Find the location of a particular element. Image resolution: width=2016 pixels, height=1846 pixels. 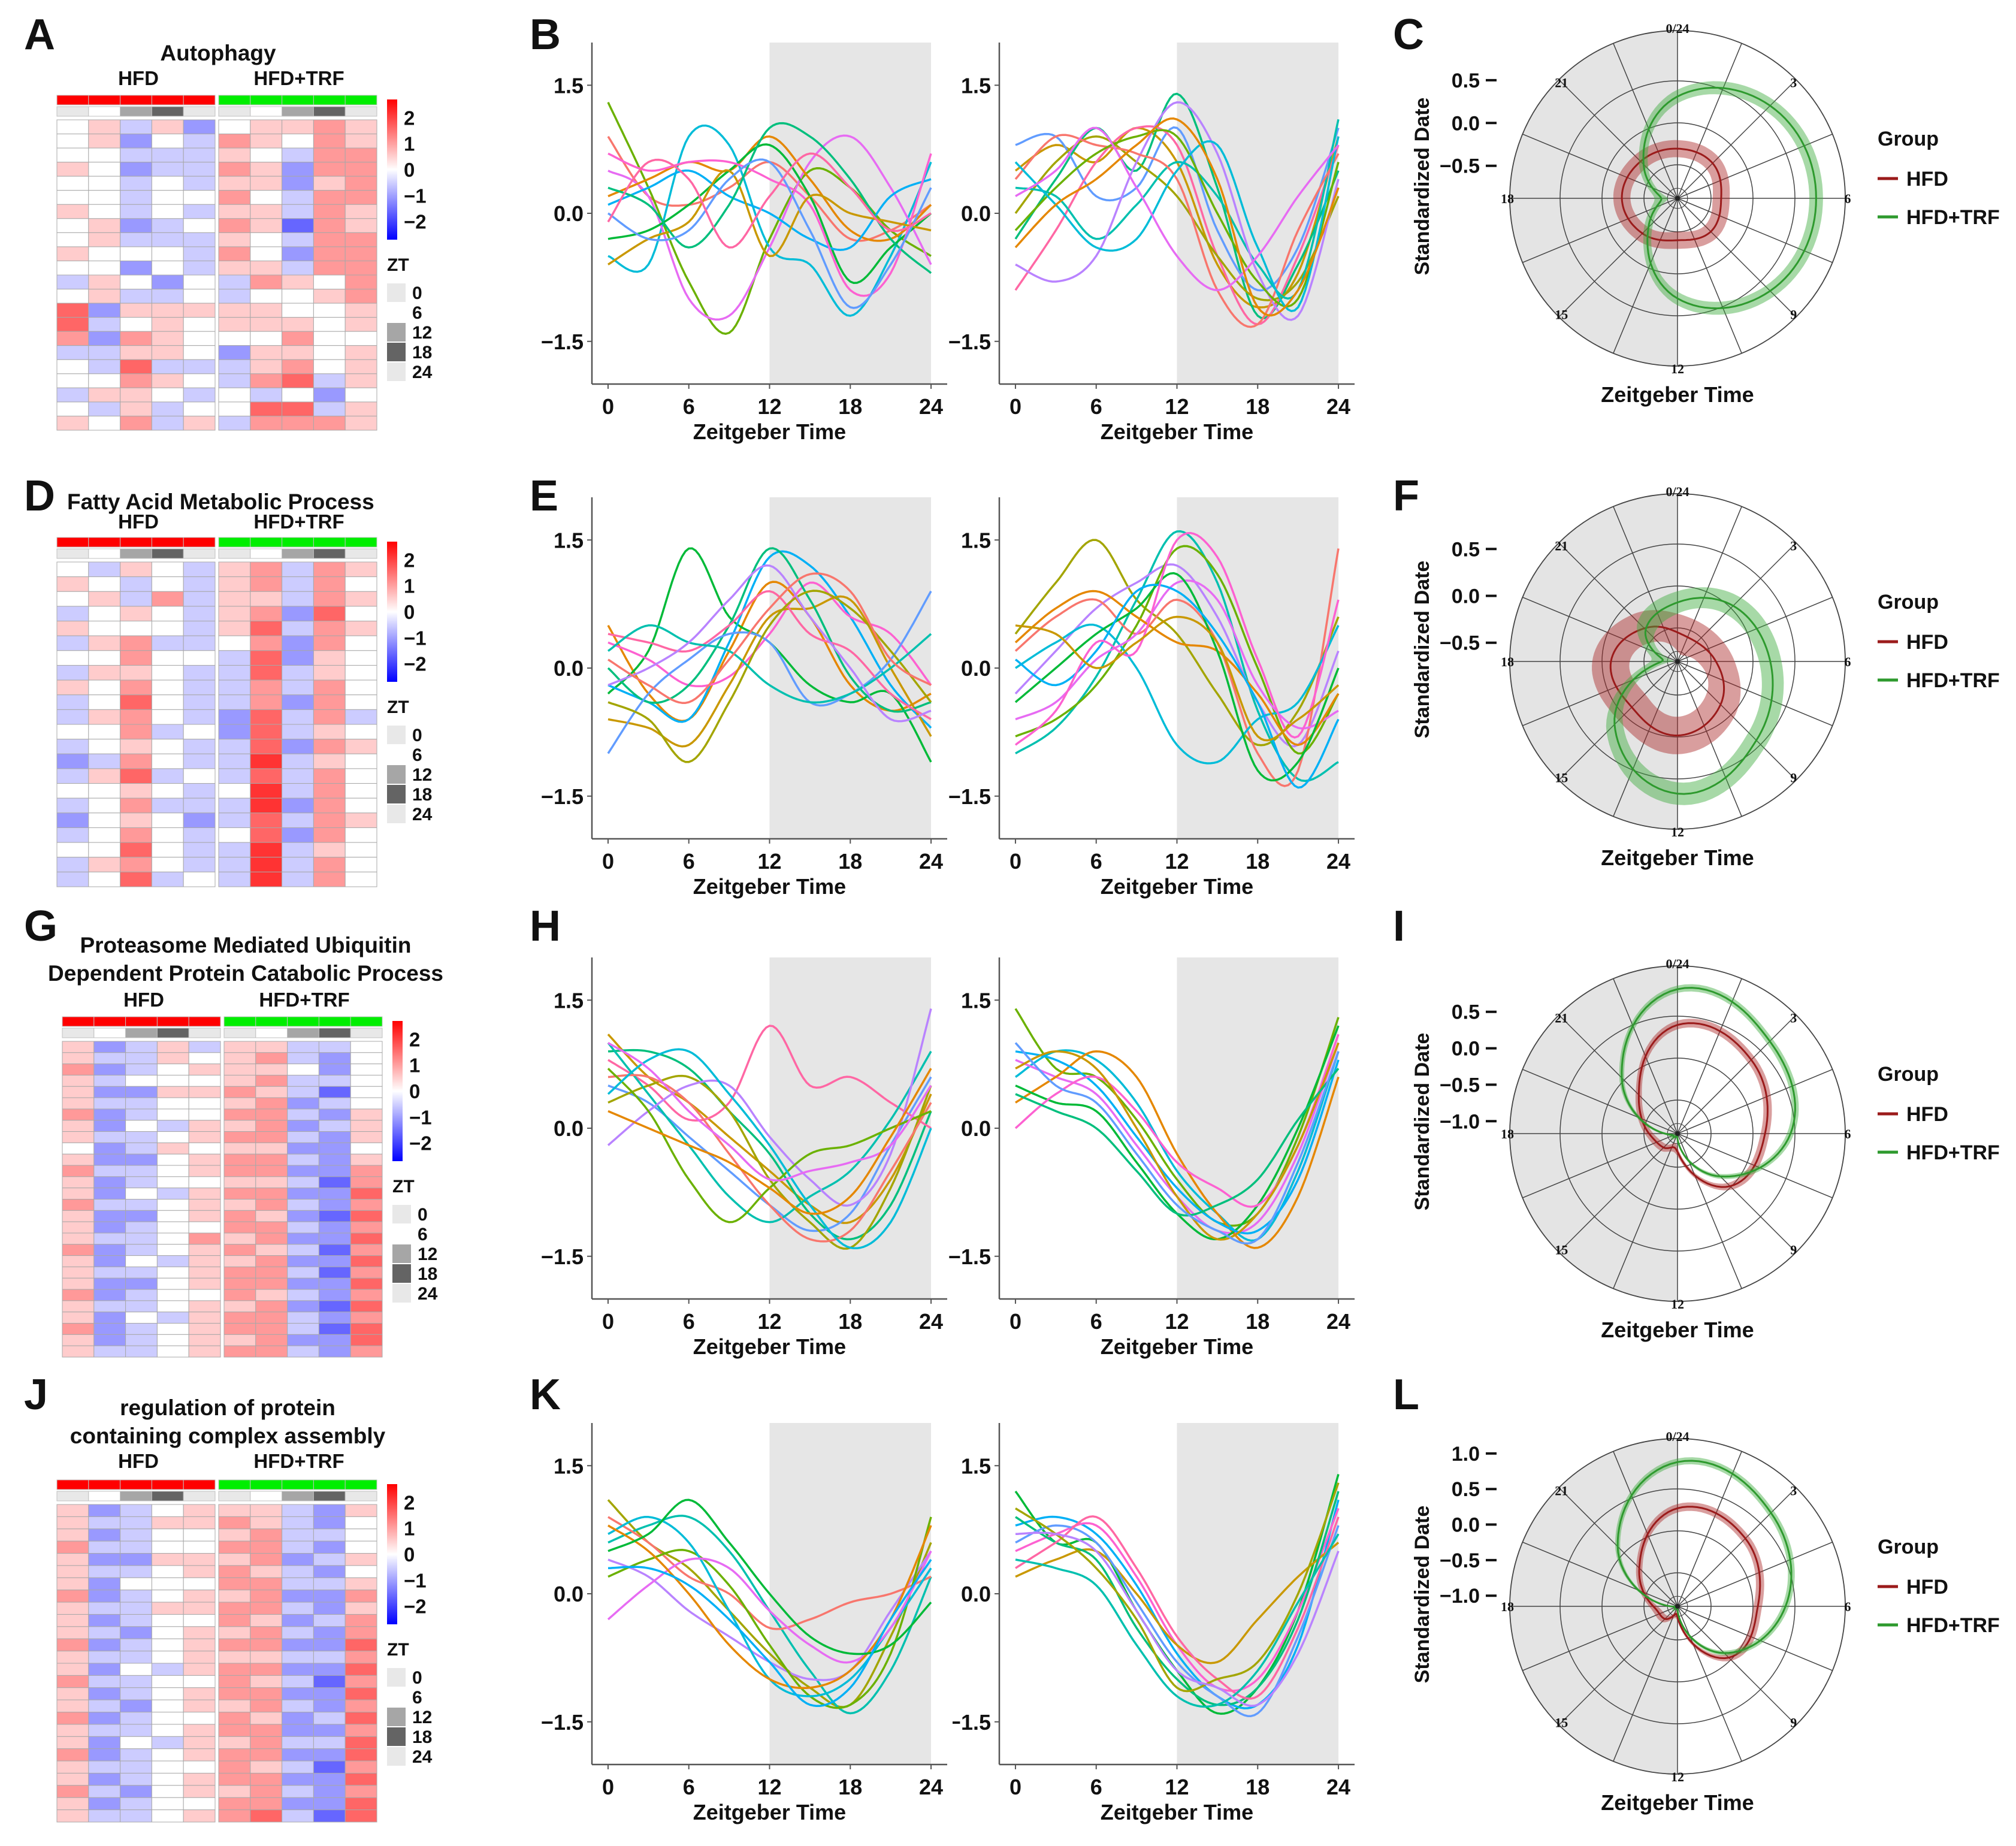

zt-legend-swatch is located at coordinates (396, 312).